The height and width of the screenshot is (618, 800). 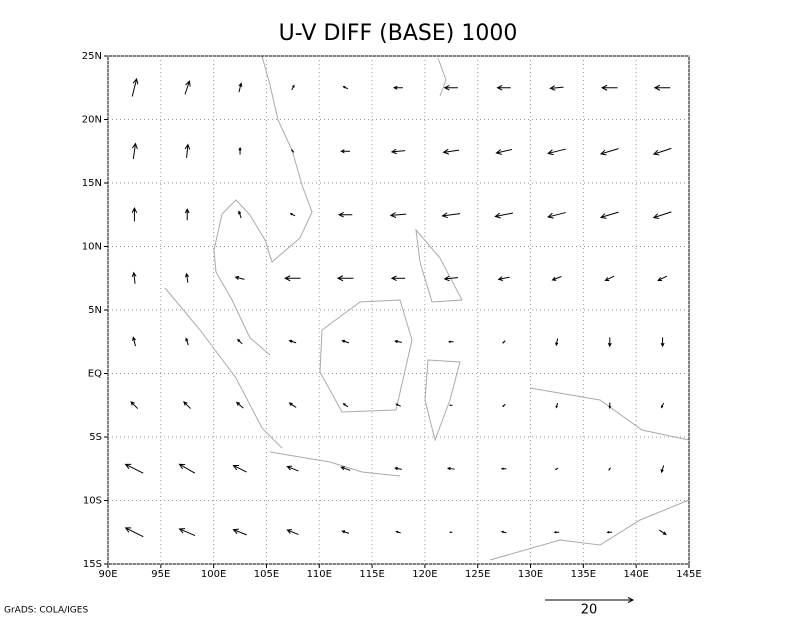 What do you see at coordinates (92, 501) in the screenshot?
I see `y-tick-label: 10S` at bounding box center [92, 501].